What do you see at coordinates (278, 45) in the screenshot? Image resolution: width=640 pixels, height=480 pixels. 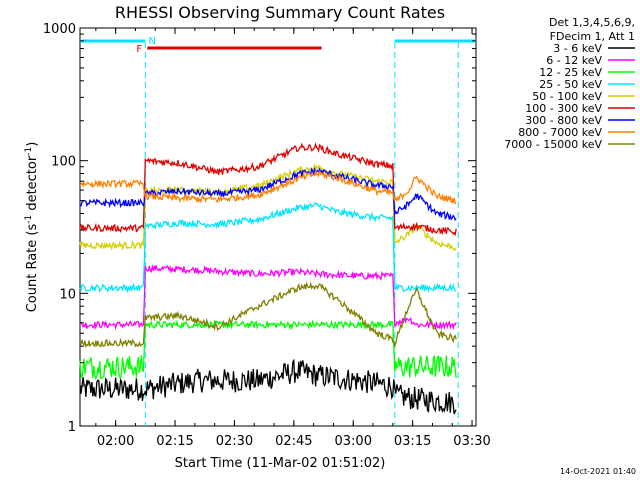 I see `observing-markers: NF` at bounding box center [278, 45].